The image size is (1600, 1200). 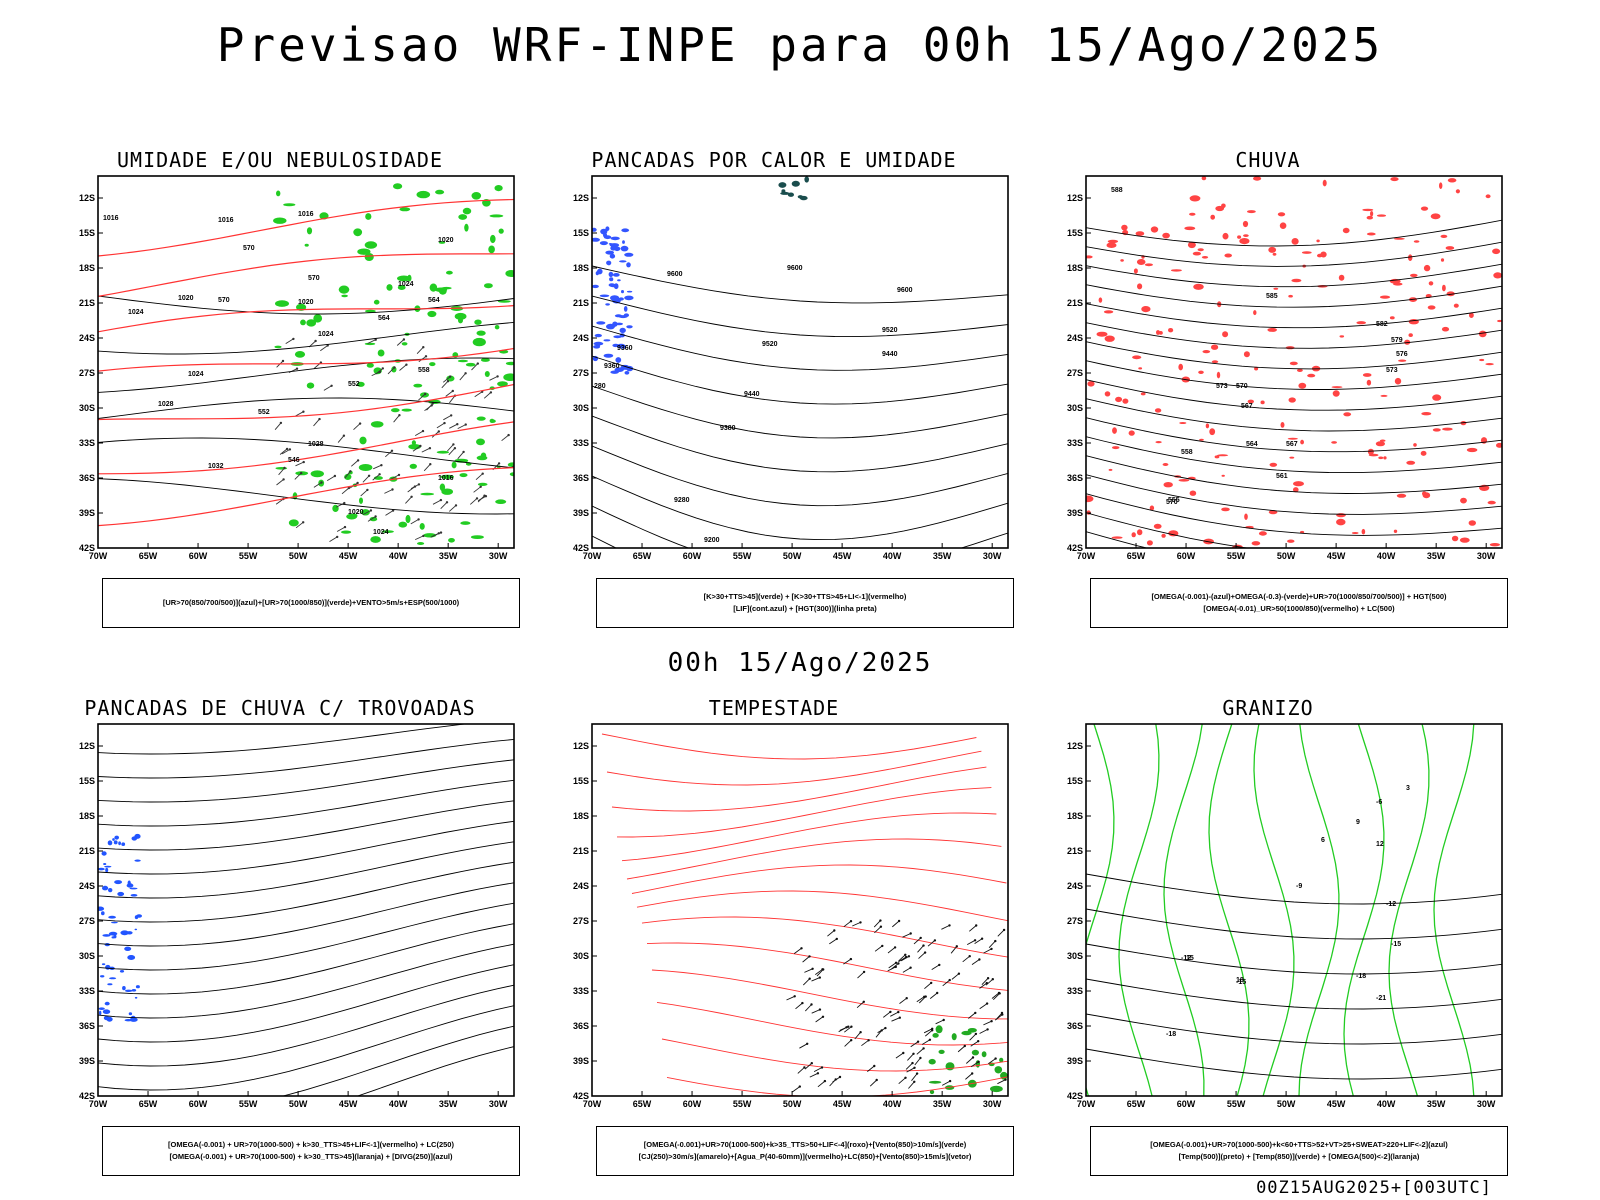 I want to click on contour-label: 555, so click(x=1174, y=500).